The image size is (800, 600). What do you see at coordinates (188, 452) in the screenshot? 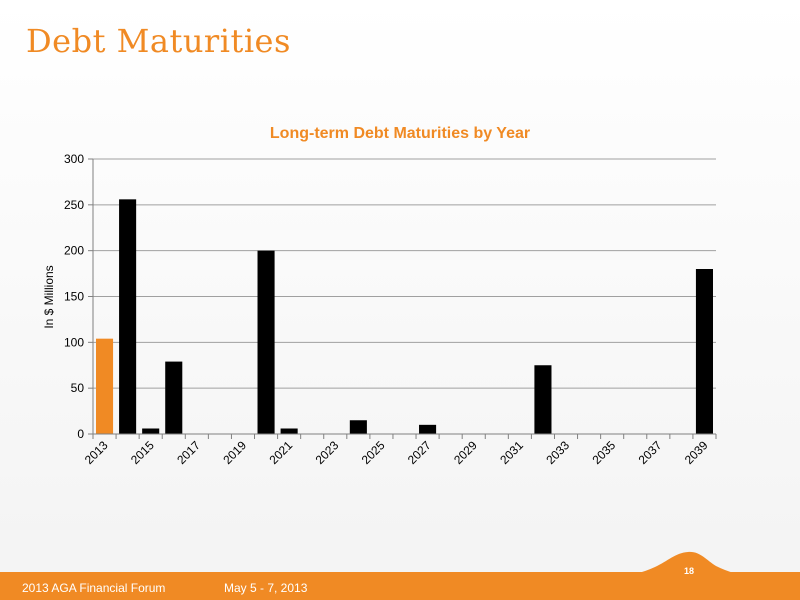
I see `x-tick-label: 2017` at bounding box center [188, 452].